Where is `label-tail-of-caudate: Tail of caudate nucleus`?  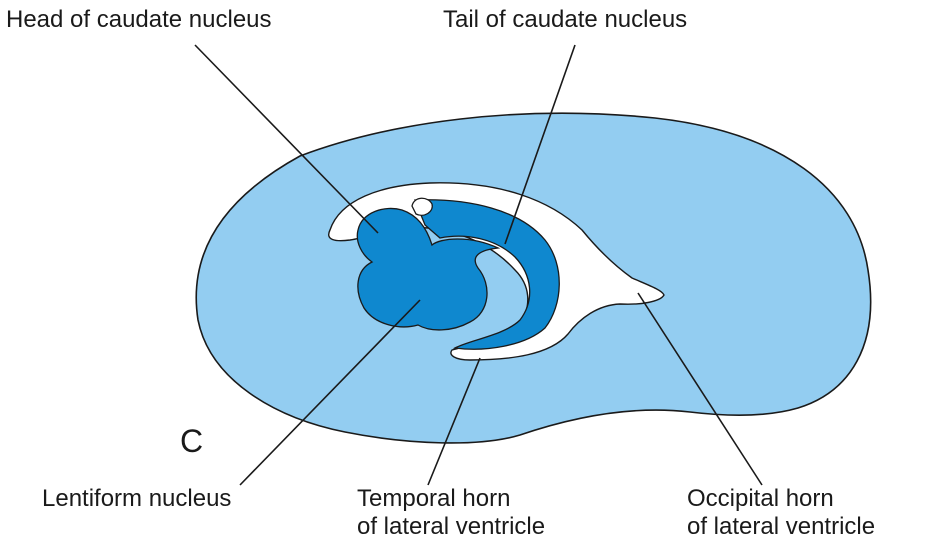 label-tail-of-caudate: Tail of caudate nucleus is located at coordinates (565, 19).